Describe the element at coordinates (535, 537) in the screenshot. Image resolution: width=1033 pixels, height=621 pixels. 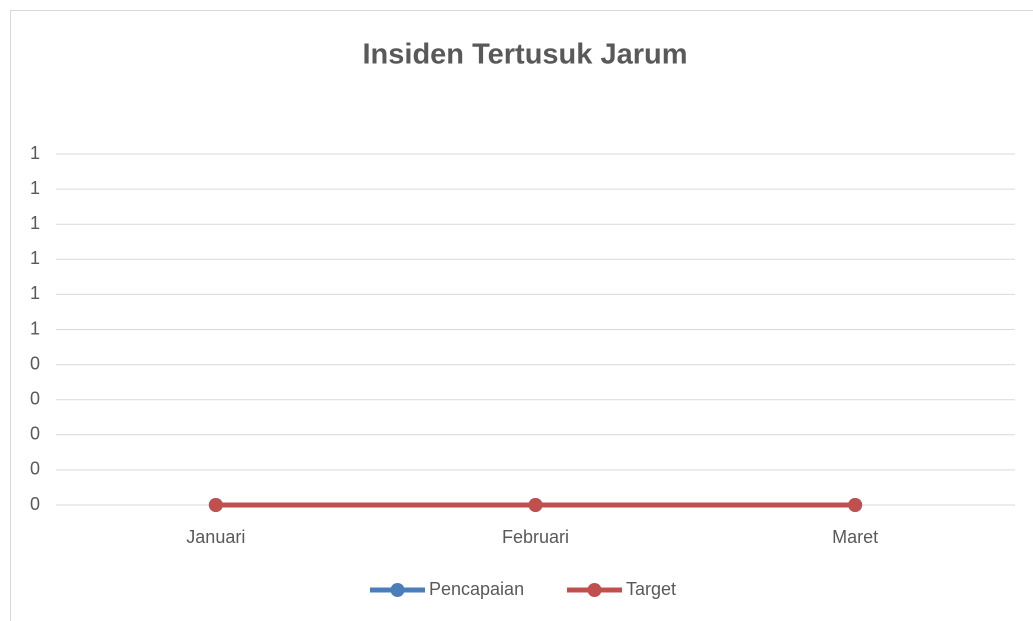
I see `x-tick-label: Februari` at that location.